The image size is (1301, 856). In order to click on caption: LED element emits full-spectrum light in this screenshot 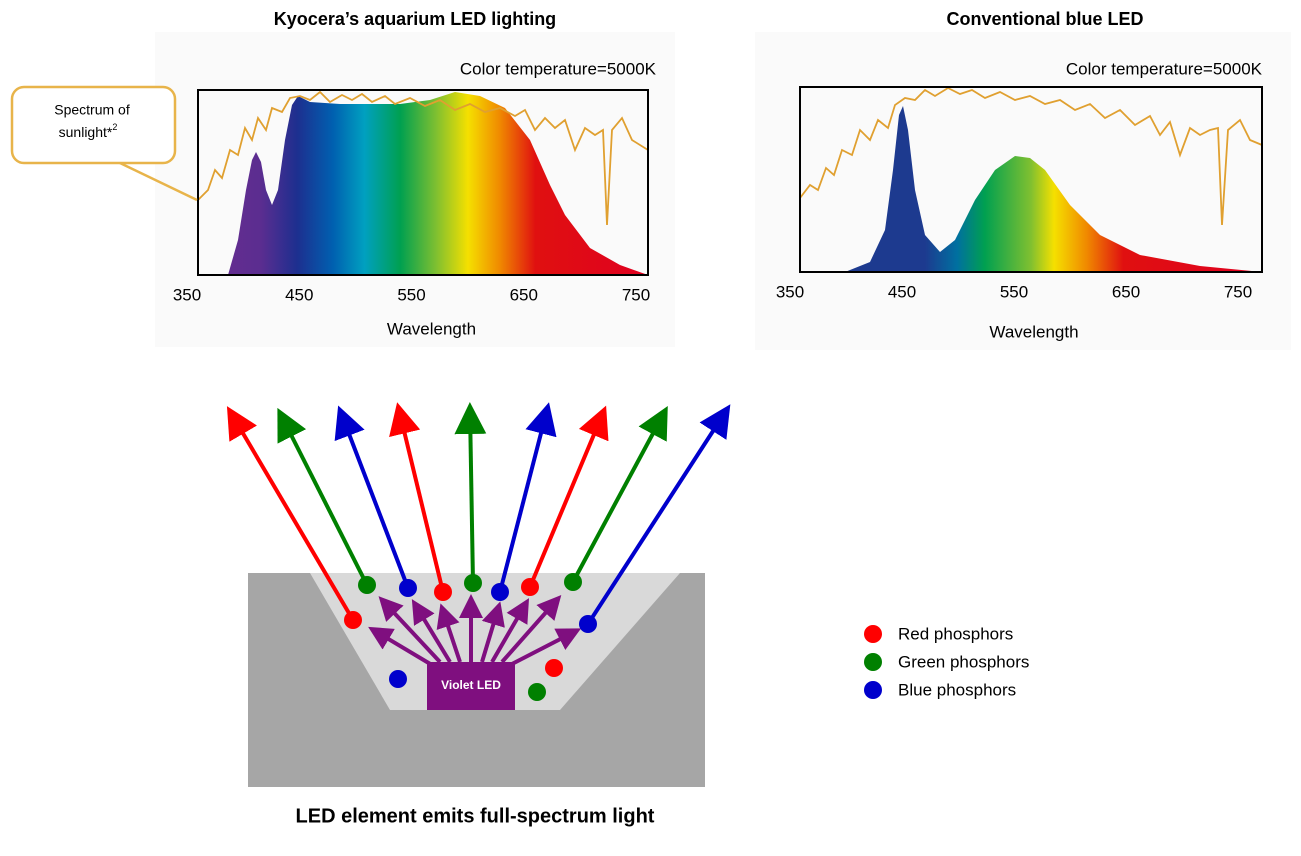, I will do `click(475, 816)`.